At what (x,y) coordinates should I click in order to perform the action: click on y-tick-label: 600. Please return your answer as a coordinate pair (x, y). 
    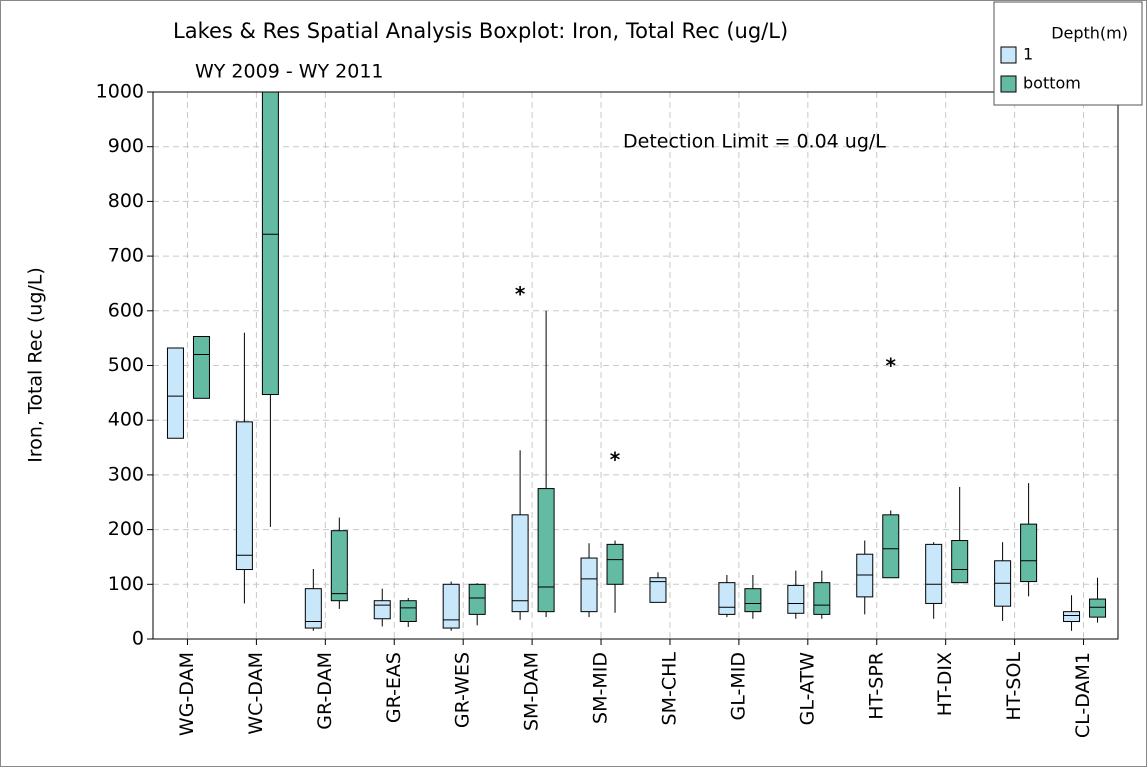
    Looking at the image, I should click on (126, 310).